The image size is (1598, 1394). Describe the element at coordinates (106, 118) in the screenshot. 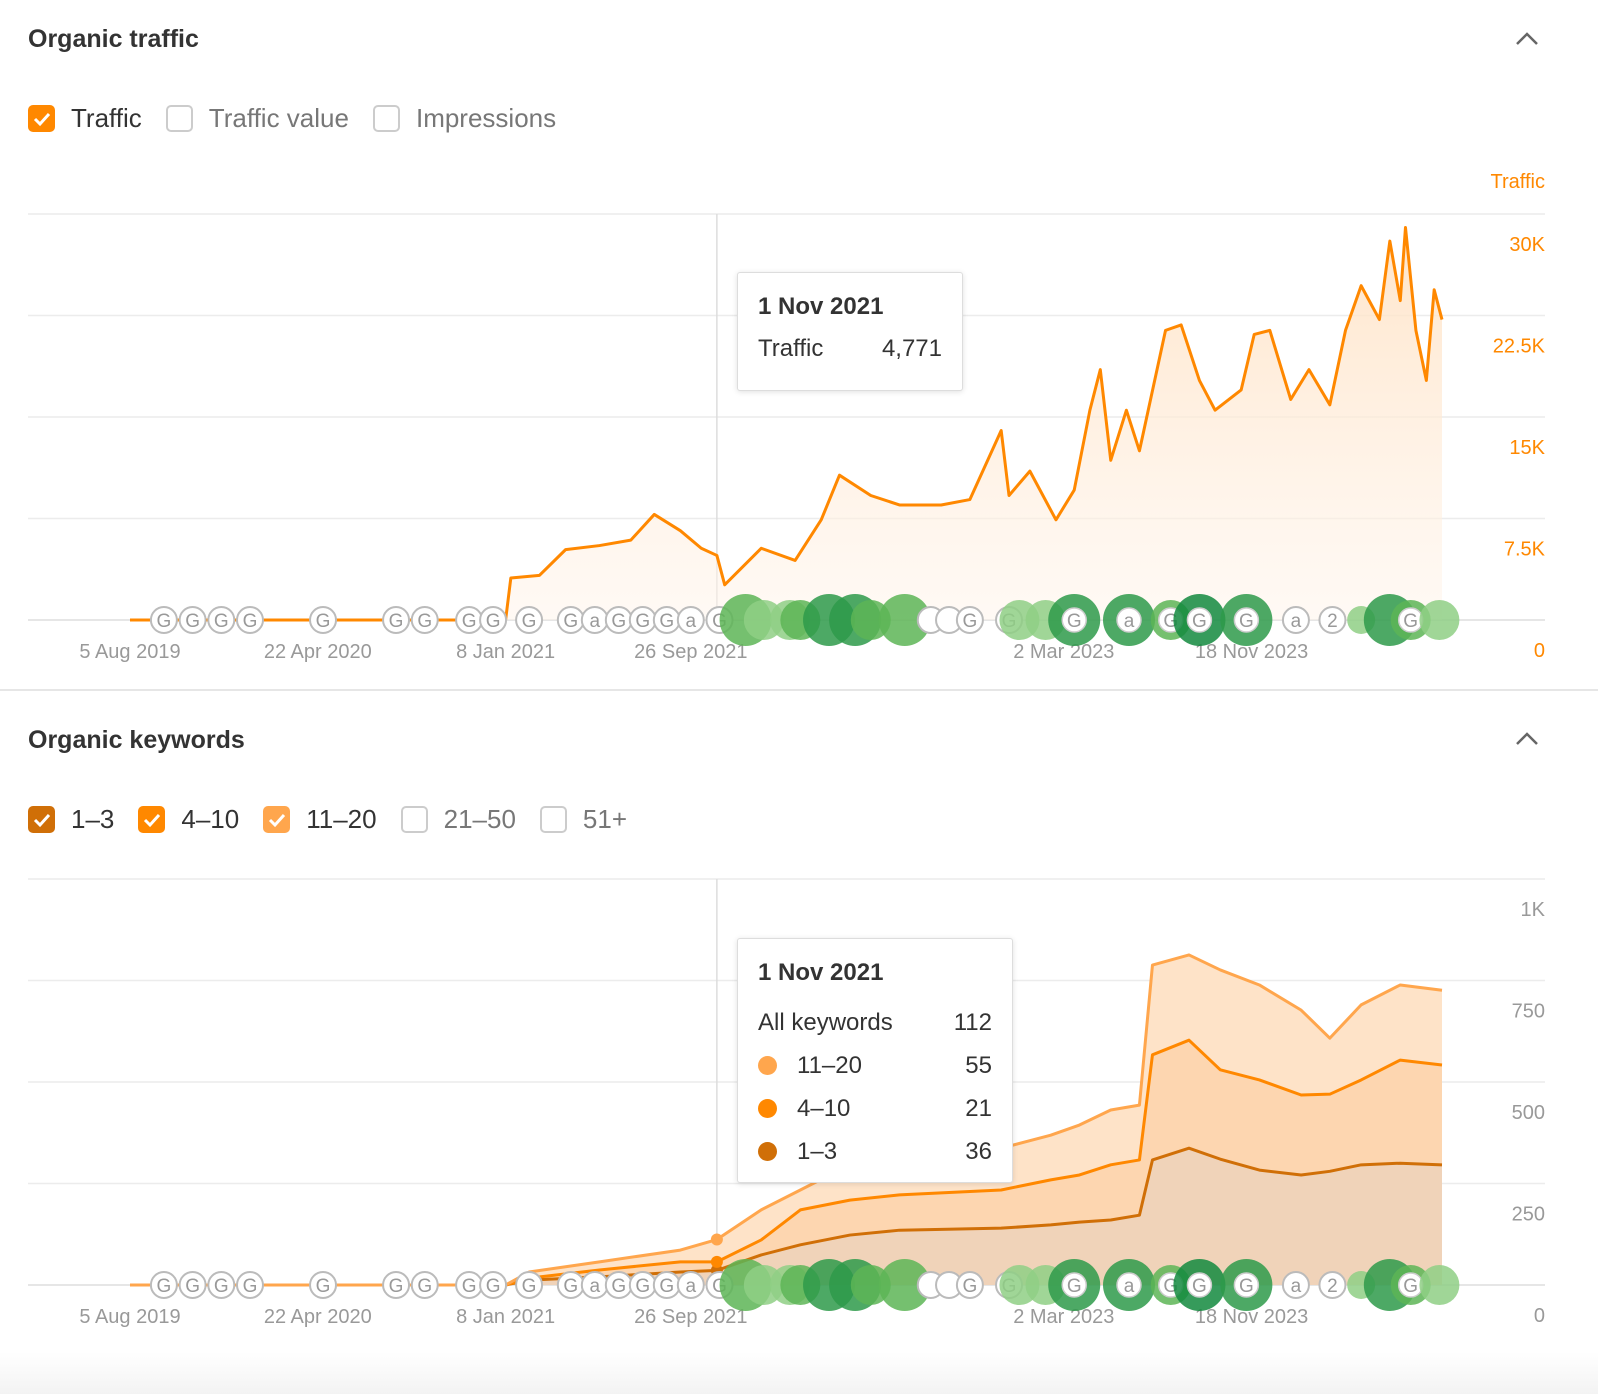

I see `checkbox-label: Traffic` at that location.